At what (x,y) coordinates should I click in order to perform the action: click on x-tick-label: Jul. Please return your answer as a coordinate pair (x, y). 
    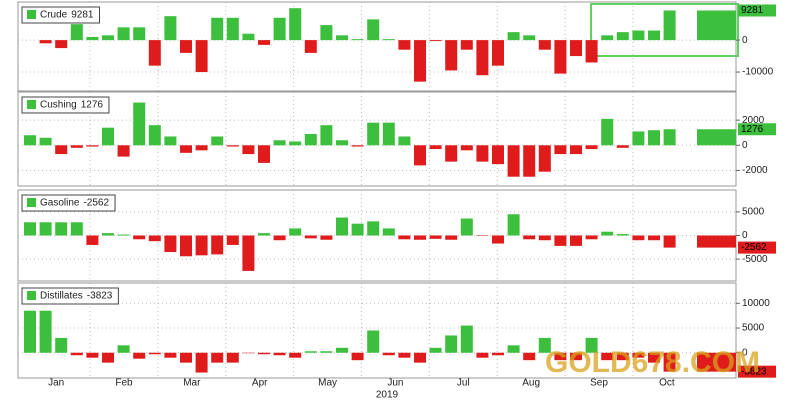
    Looking at the image, I should click on (463, 383).